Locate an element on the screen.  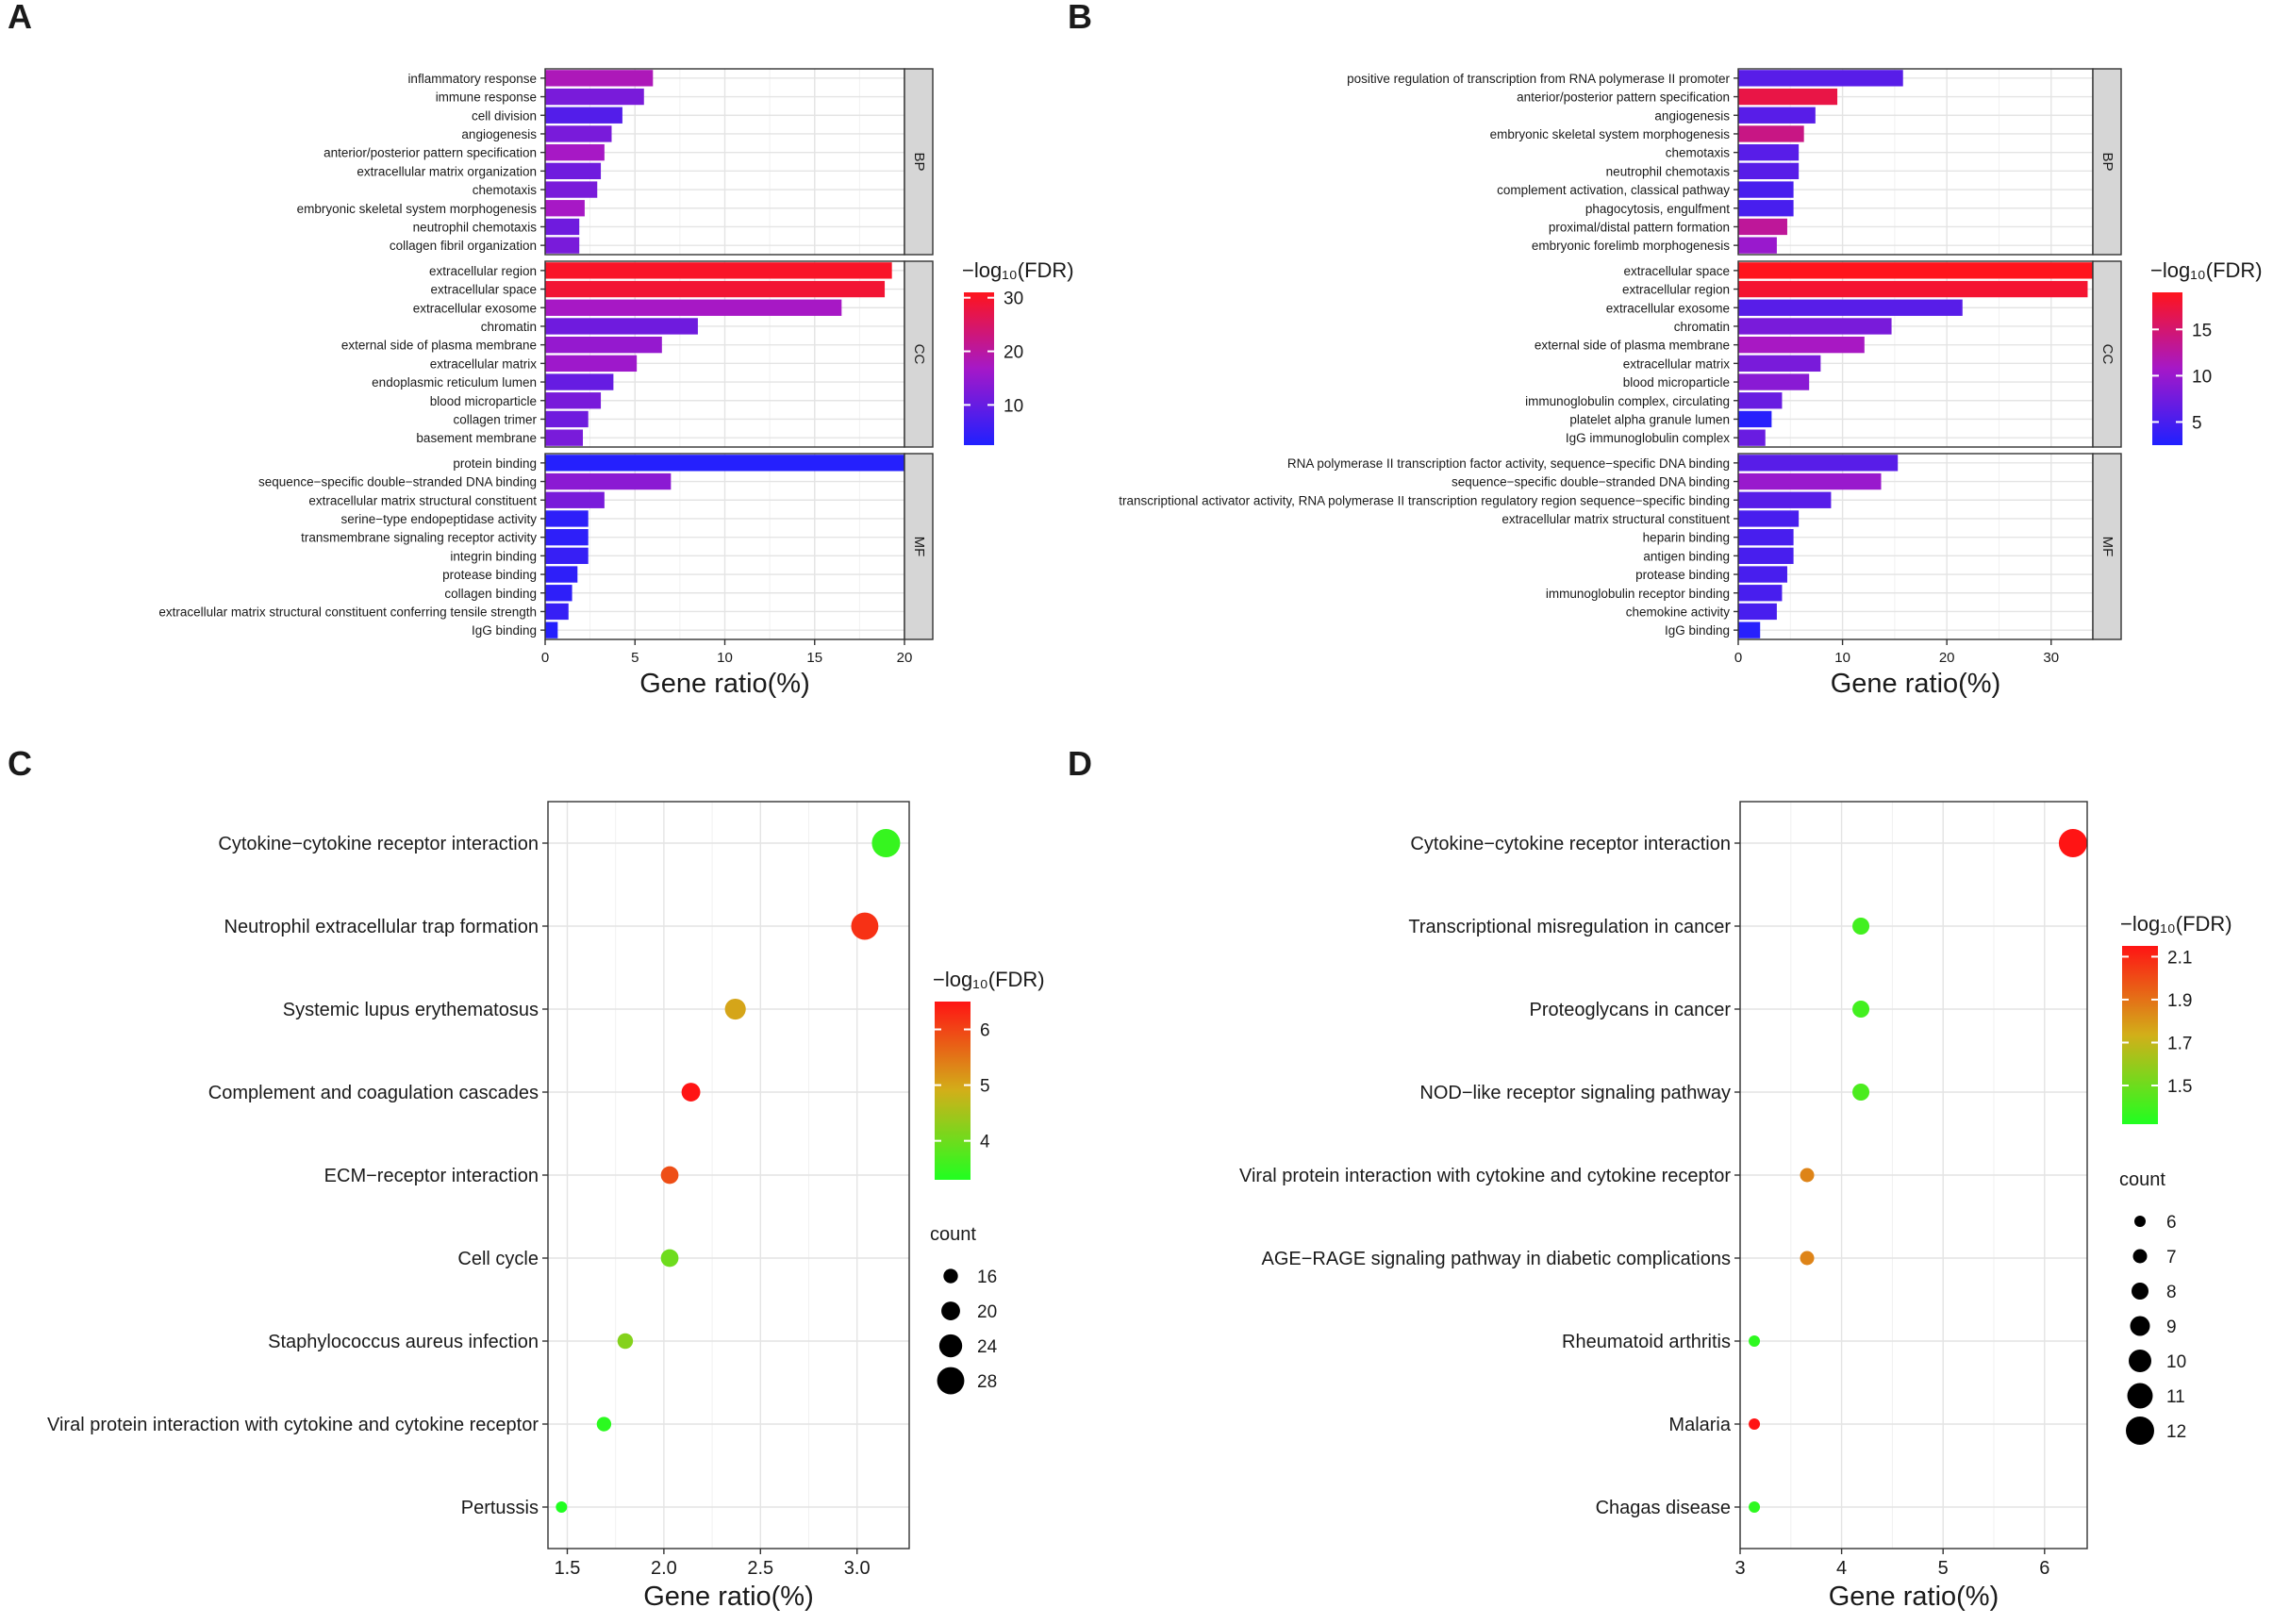
size-legend-label: 16 is located at coordinates (987, 1277).